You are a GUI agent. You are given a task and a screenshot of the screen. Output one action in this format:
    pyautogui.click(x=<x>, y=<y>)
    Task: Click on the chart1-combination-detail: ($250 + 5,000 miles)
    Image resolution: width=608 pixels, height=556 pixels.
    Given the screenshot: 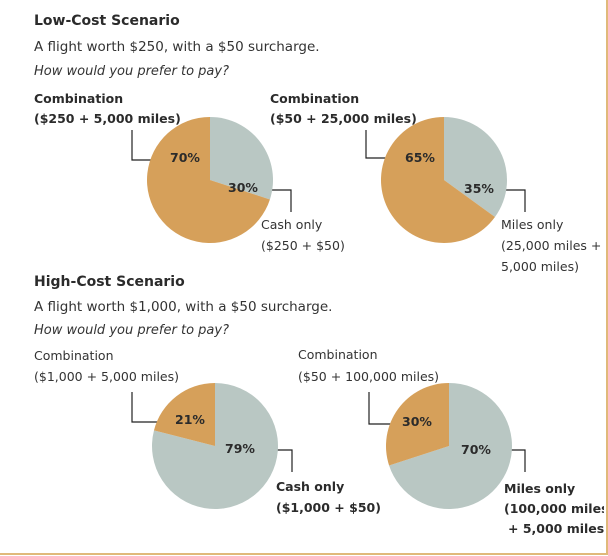 What is the action you would take?
    pyautogui.click(x=107, y=118)
    